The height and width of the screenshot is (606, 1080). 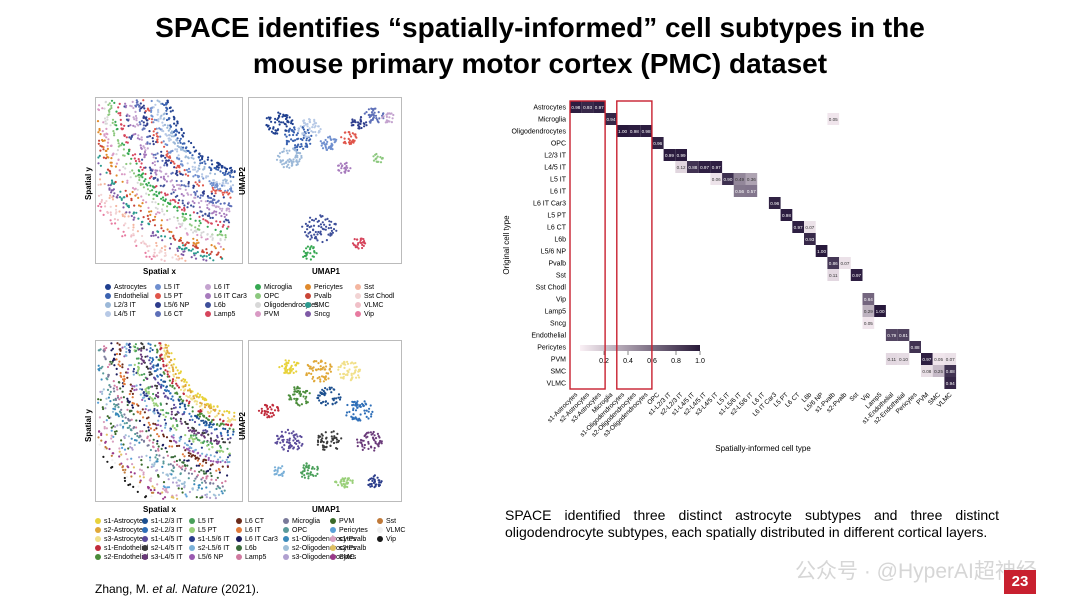 I want to click on legend-label: L6 IT, so click(x=253, y=530).